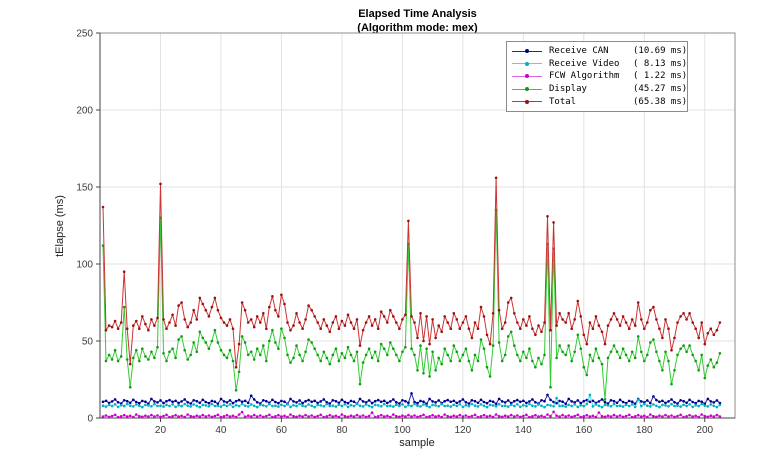 This screenshot has width=781, height=468. Describe the element at coordinates (527, 89) in the screenshot. I see `legend-line-sample` at that location.